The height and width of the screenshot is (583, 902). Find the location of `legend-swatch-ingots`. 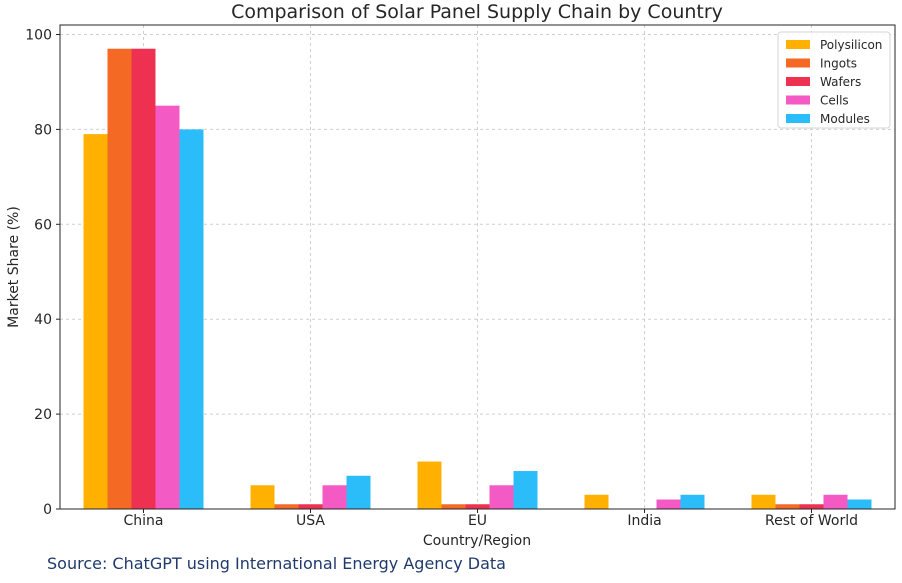

legend-swatch-ingots is located at coordinates (798, 63).